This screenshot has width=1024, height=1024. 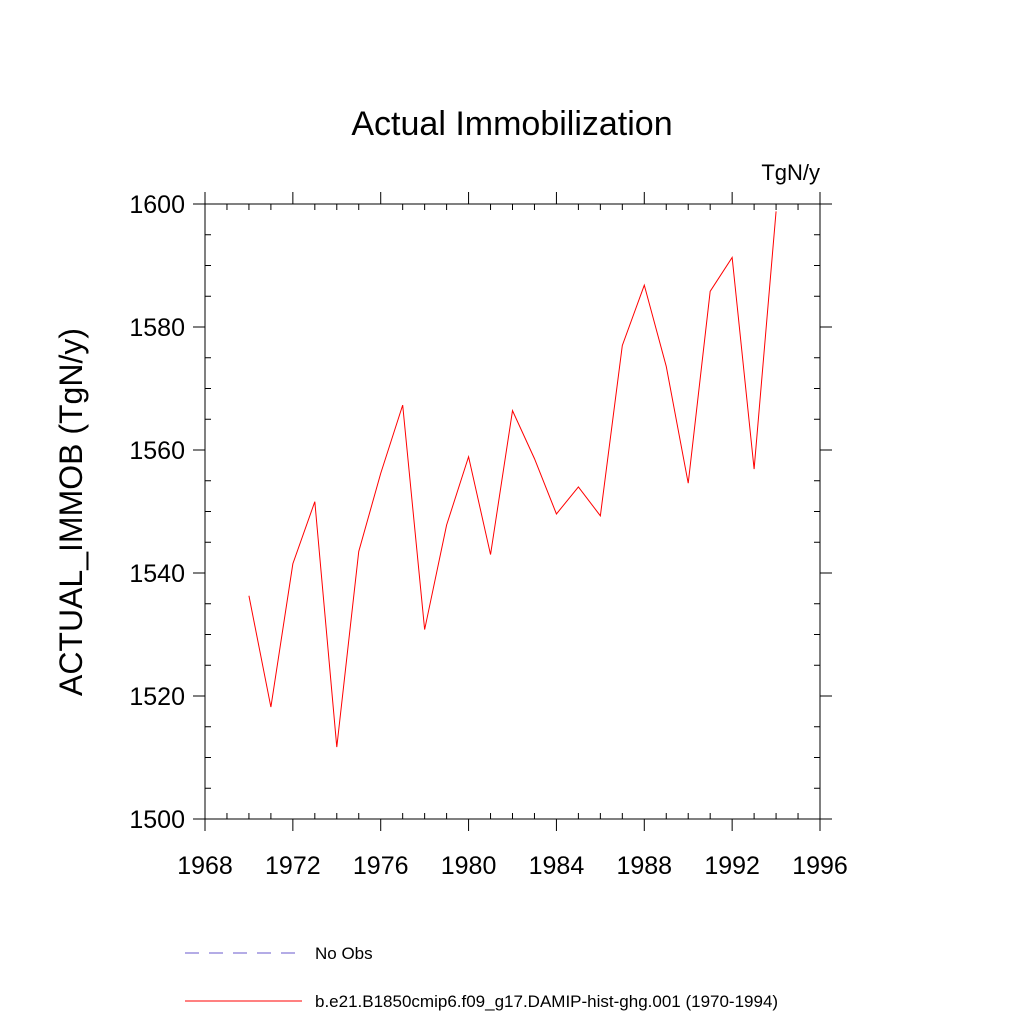 I want to click on x-tick-label: 1972, so click(x=293, y=866).